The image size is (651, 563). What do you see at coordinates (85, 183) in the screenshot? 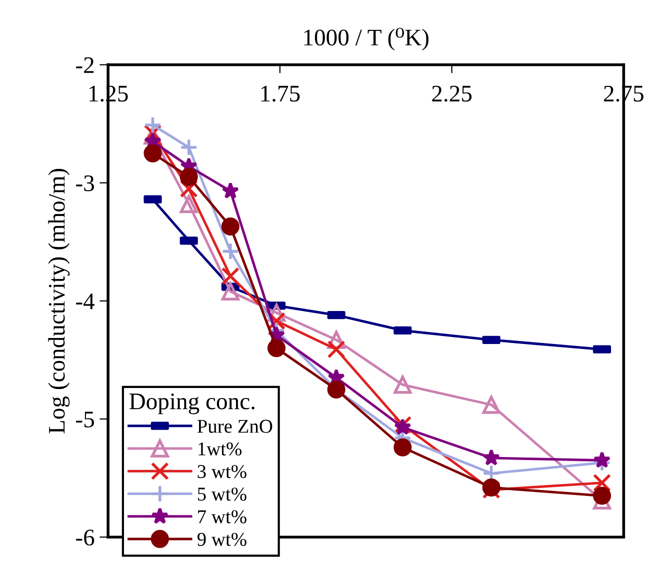
I see `y-tick-label: -3` at bounding box center [85, 183].